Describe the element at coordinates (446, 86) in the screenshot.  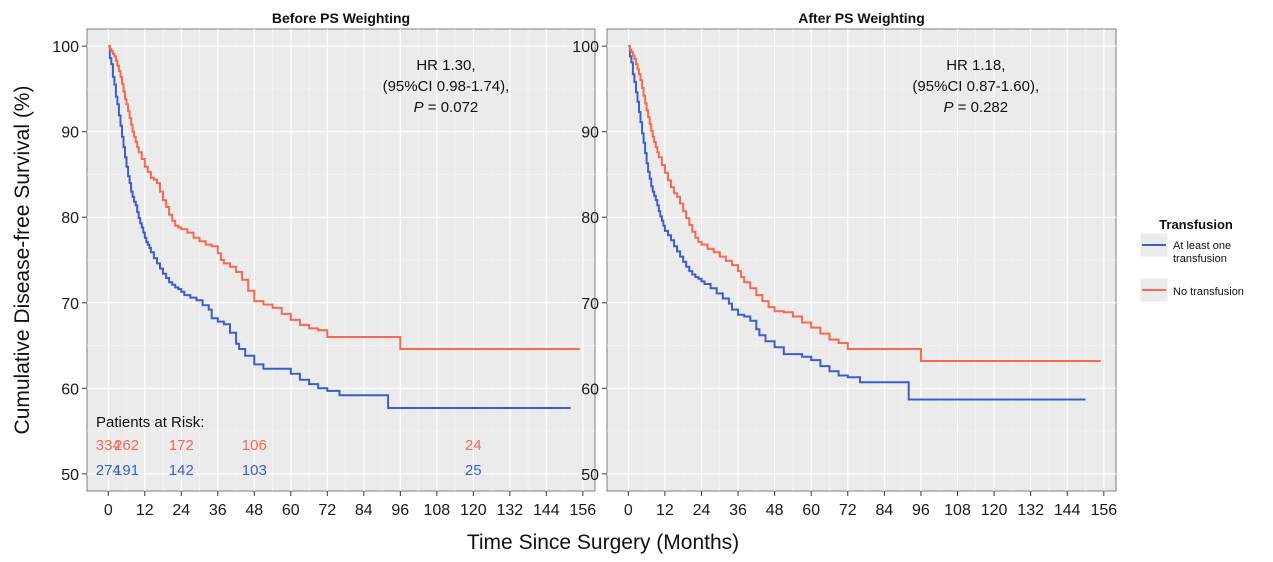
I see `ci-annotation: (95%CI 0.98-1.74),` at that location.